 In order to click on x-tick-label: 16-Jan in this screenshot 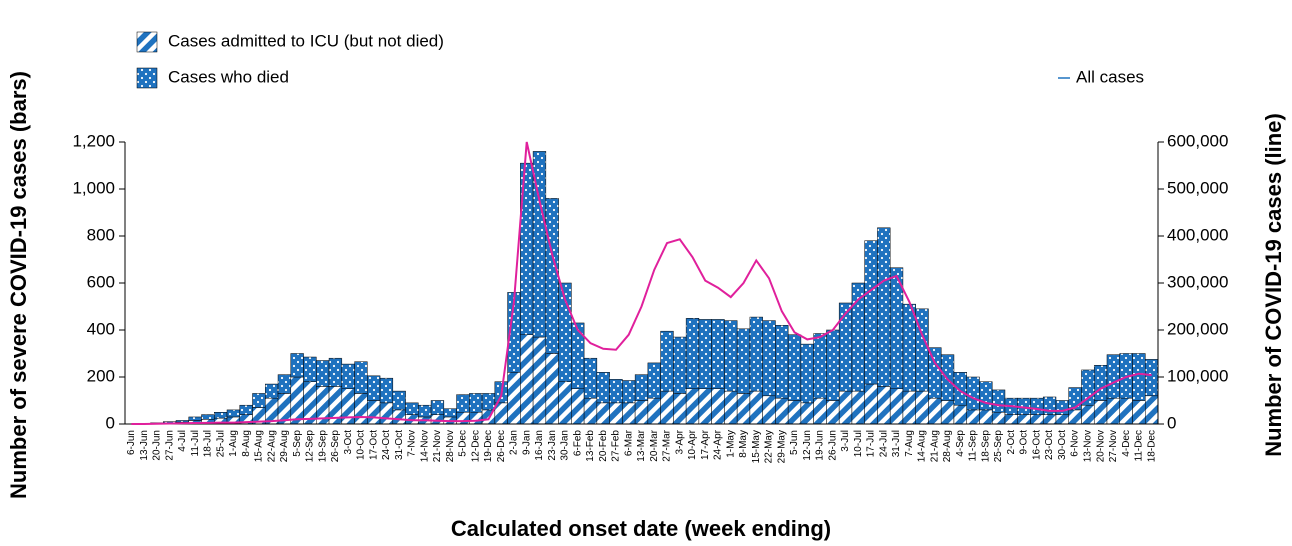, I will do `click(539, 445)`.